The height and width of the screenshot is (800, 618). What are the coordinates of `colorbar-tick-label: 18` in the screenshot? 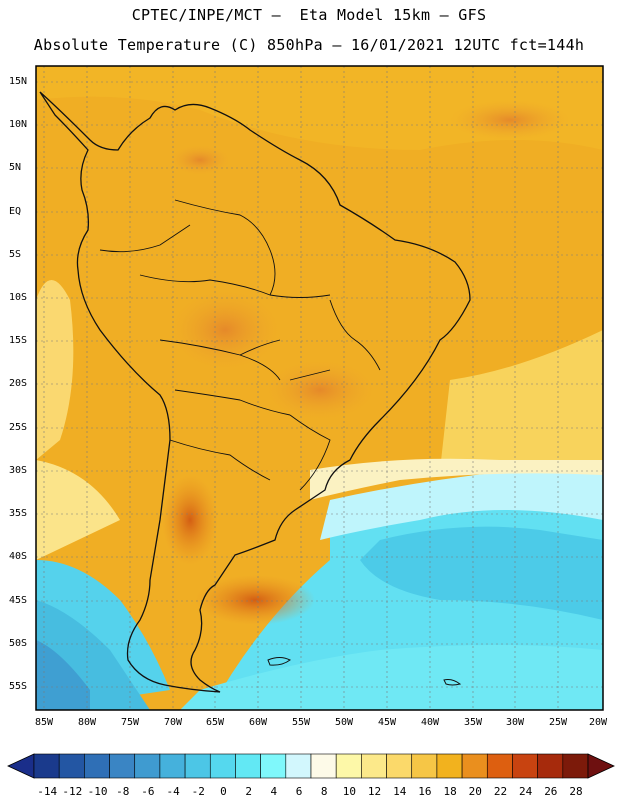 It's located at (450, 791).